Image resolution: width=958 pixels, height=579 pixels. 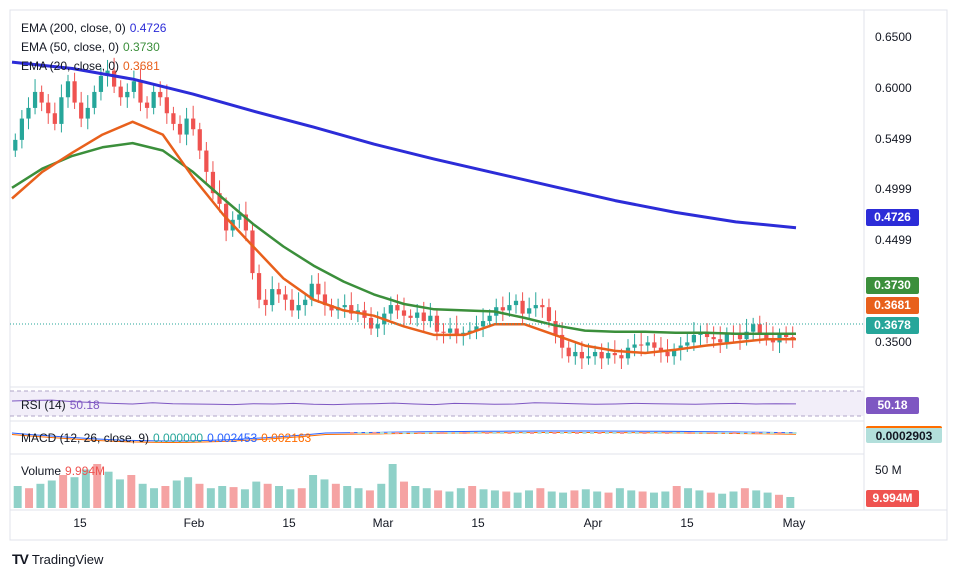 What do you see at coordinates (73, 28) in the screenshot?
I see `legend-ema200-label: EMA (200, close, 0)` at bounding box center [73, 28].